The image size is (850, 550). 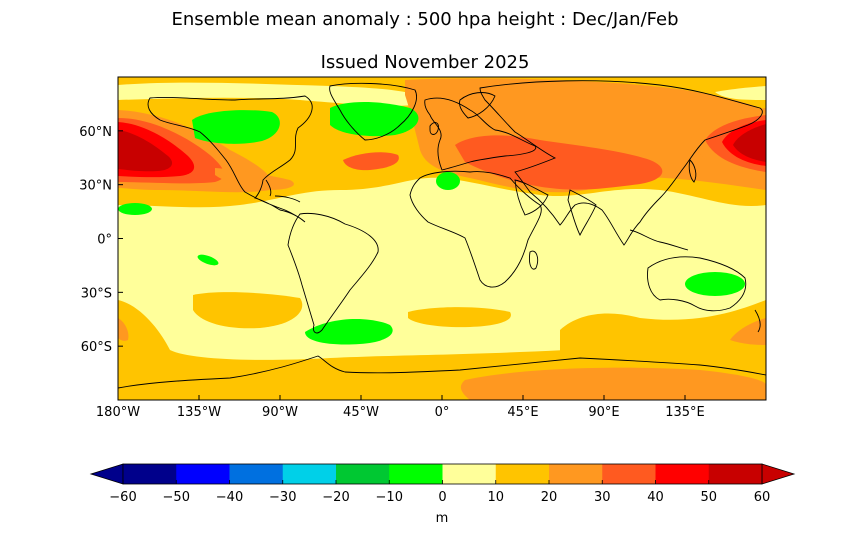 I want to click on contour-arctic-pale, so click(x=274, y=94).